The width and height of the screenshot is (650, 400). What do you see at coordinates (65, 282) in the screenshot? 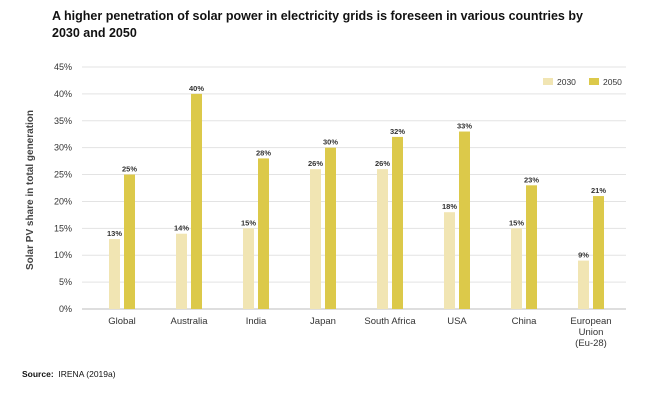
I see `y-tick-label: 5%` at bounding box center [65, 282].